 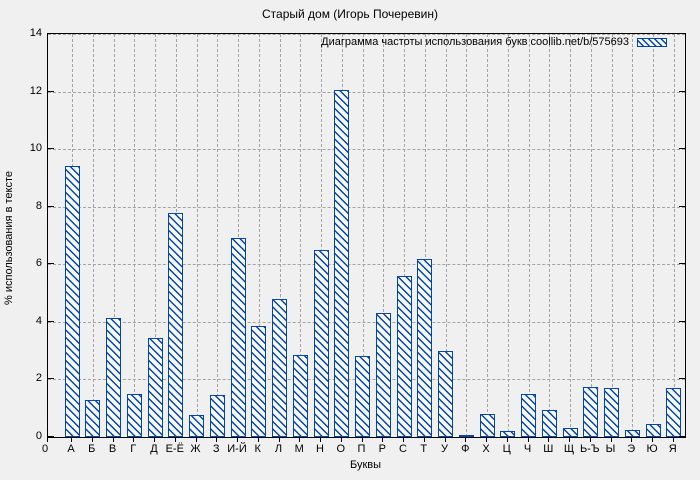 What do you see at coordinates (38, 205) in the screenshot?
I see `y-tick-label: 8` at bounding box center [38, 205].